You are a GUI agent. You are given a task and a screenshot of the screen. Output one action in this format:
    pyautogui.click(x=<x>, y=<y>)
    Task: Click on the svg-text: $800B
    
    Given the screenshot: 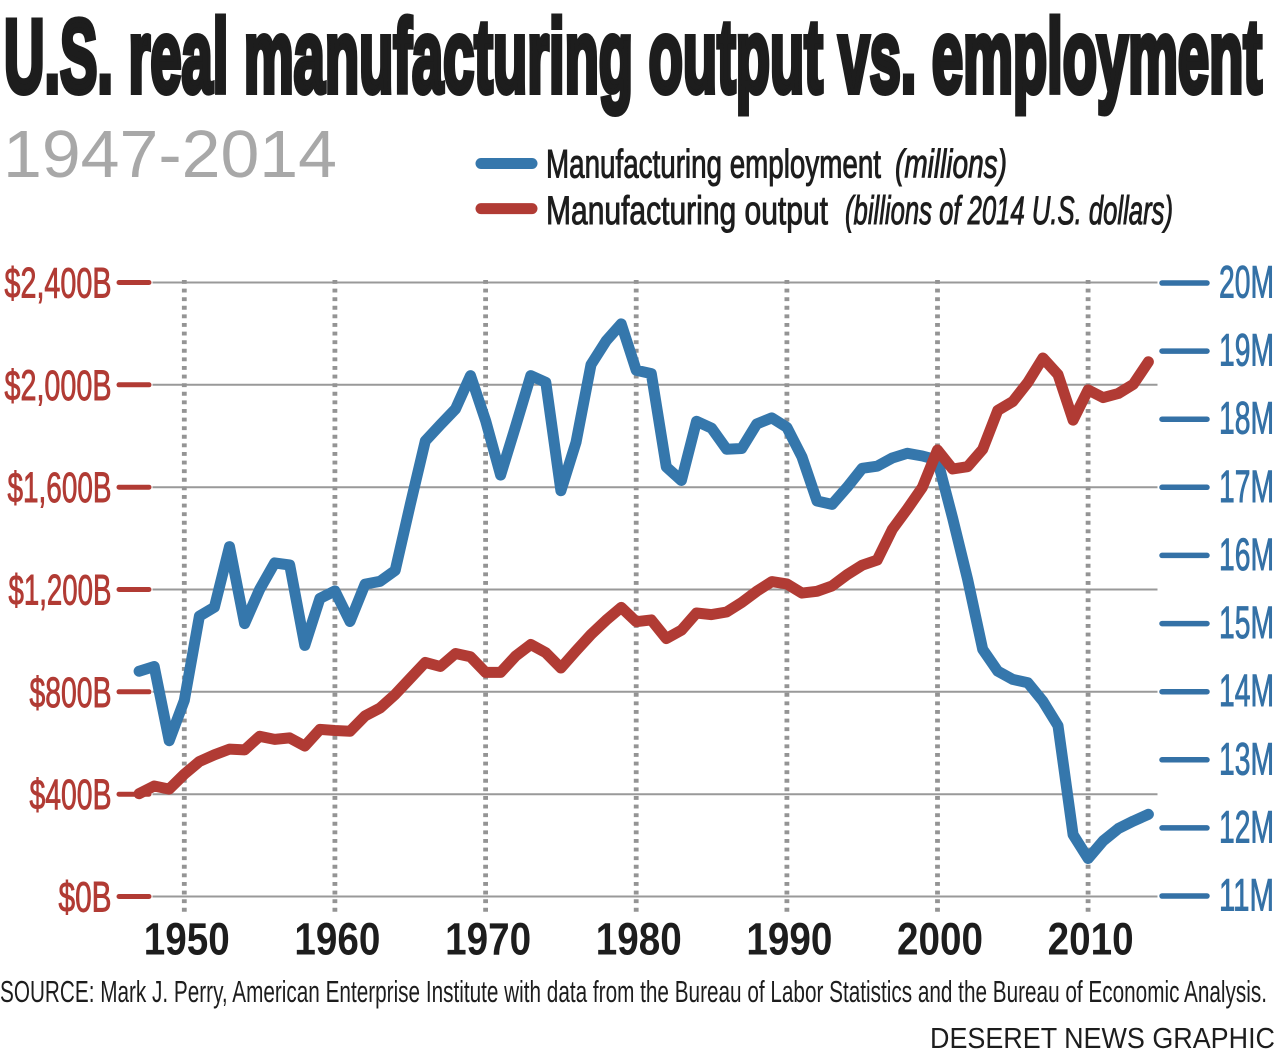 What is the action you would take?
    pyautogui.click(x=71, y=693)
    